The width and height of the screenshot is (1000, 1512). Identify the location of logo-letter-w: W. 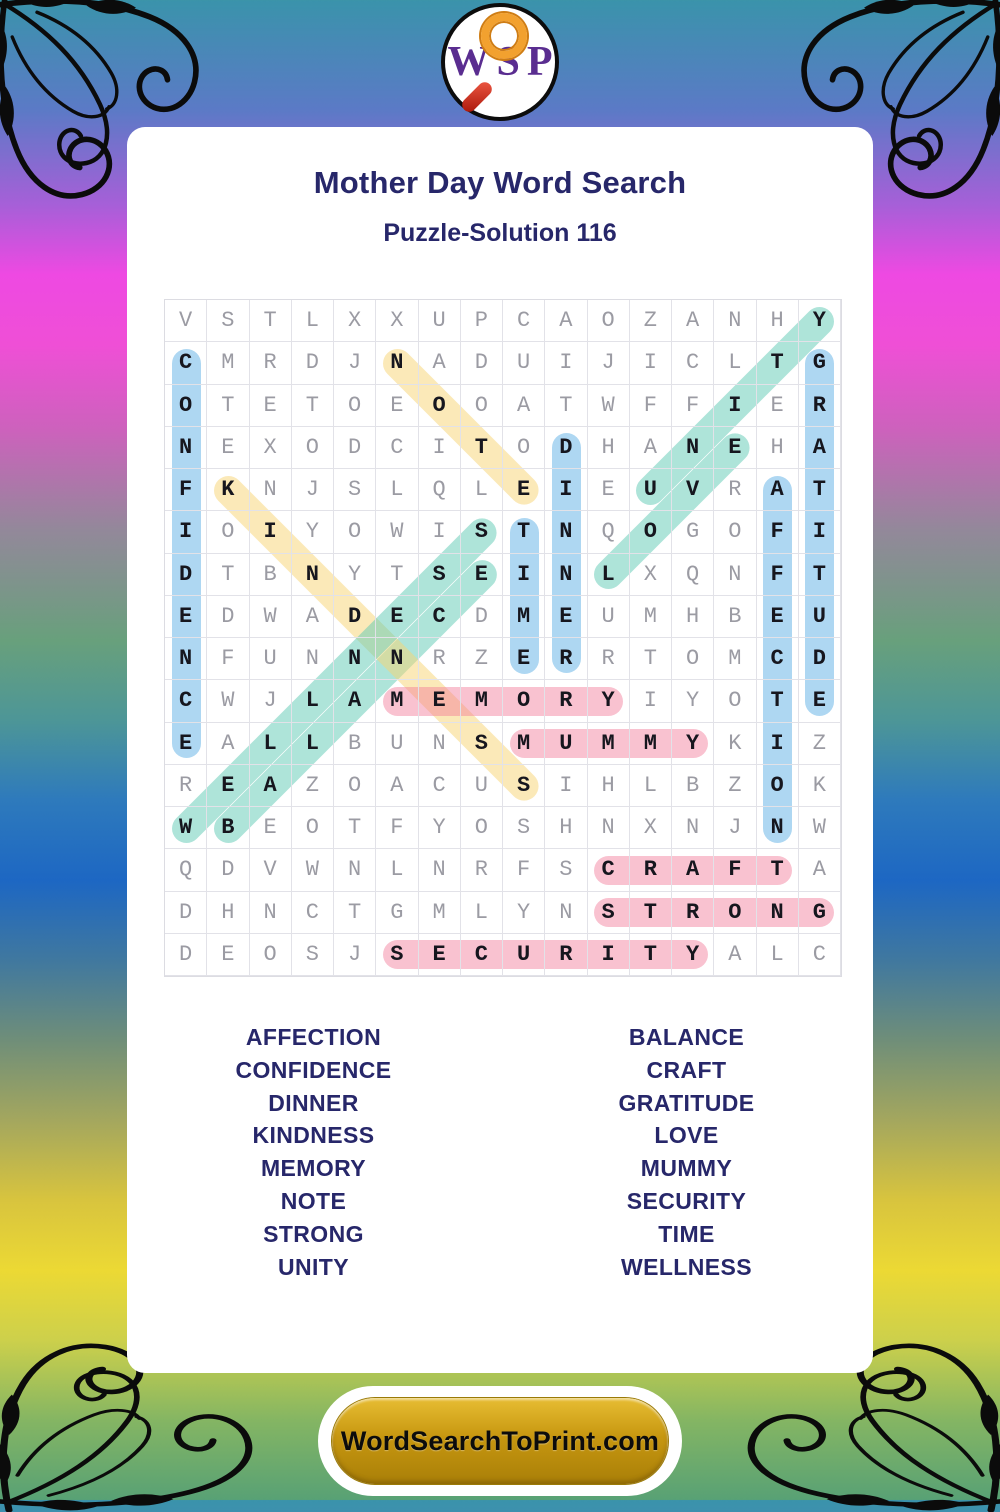
(468, 62).